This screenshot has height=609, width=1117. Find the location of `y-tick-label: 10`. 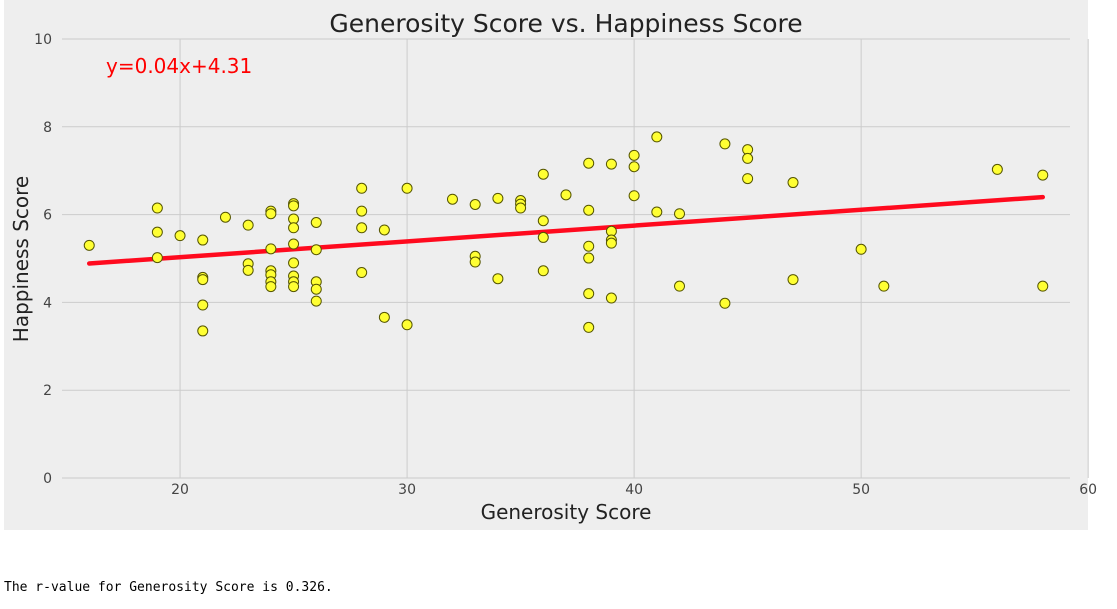

y-tick-label: 10 is located at coordinates (43, 40).